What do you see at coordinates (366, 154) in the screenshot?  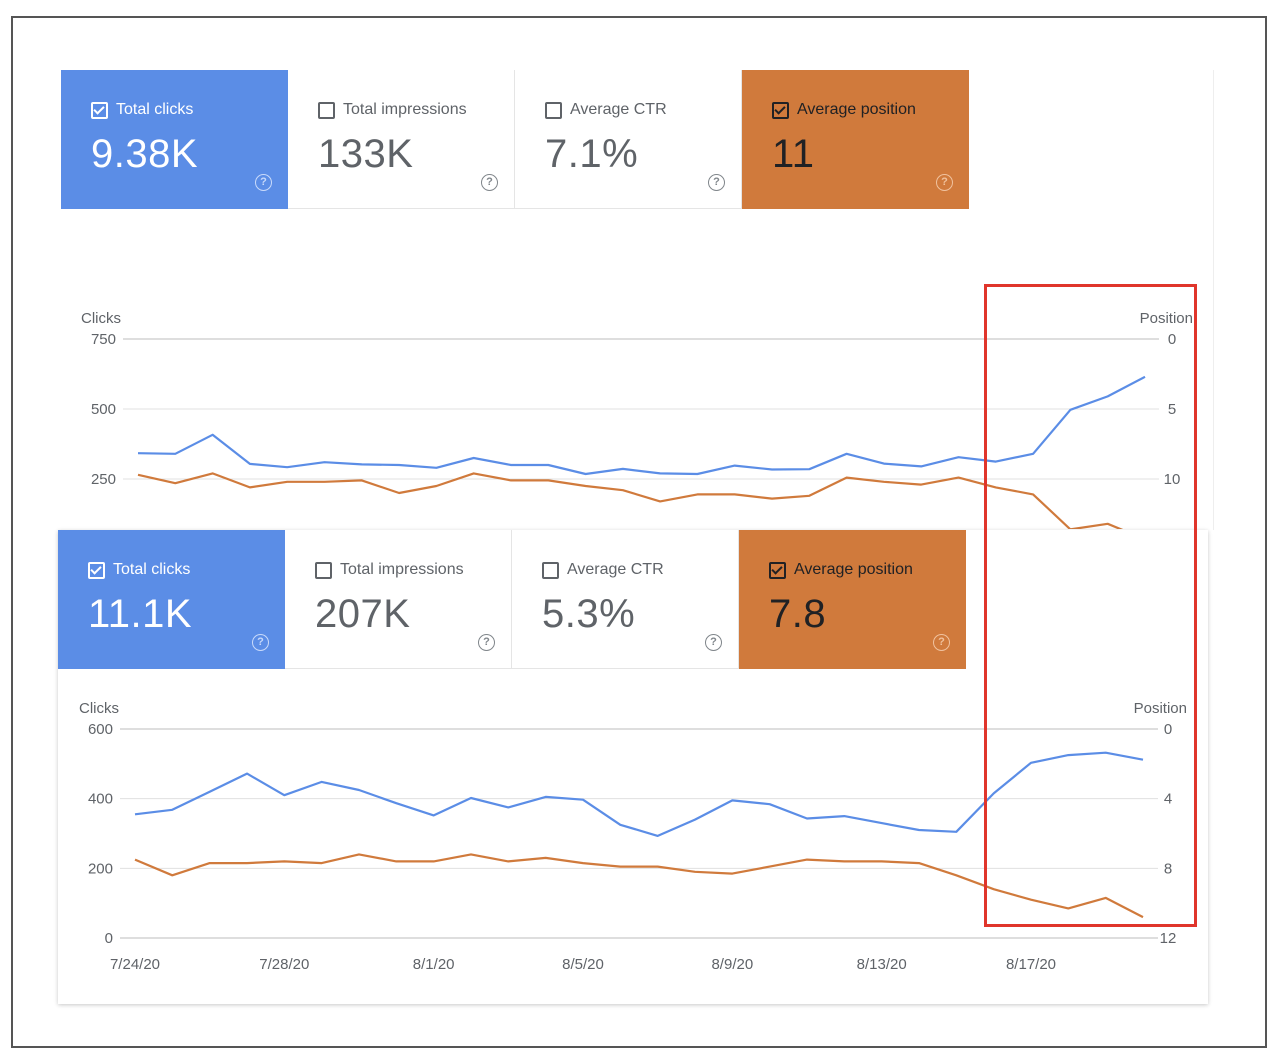 I see `metric-value: 133K` at bounding box center [366, 154].